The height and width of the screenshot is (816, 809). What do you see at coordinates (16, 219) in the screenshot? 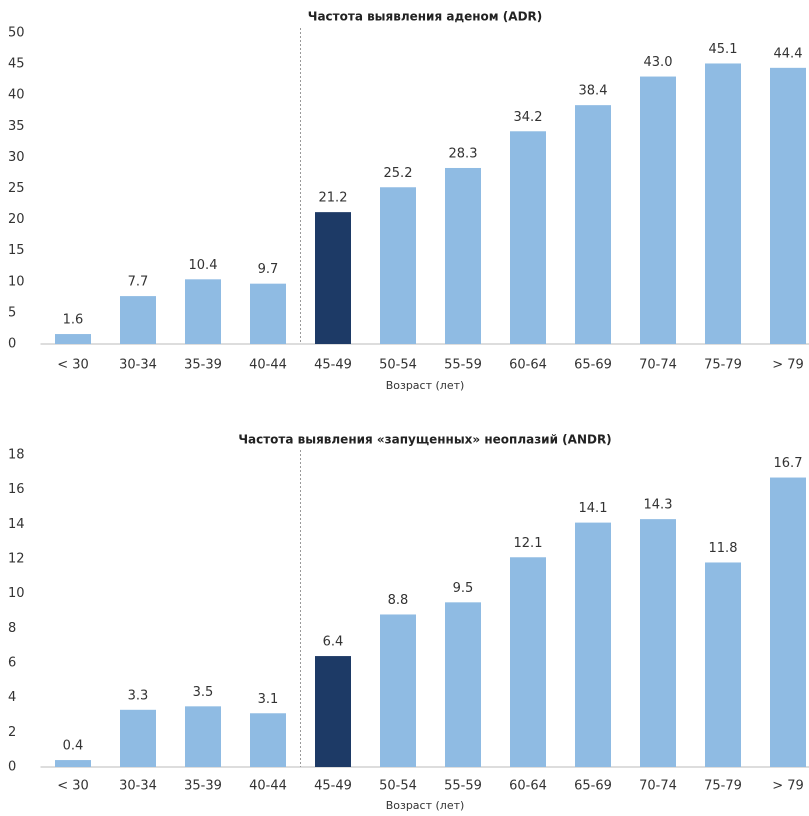
I see `y-tick-label: 20` at bounding box center [16, 219].